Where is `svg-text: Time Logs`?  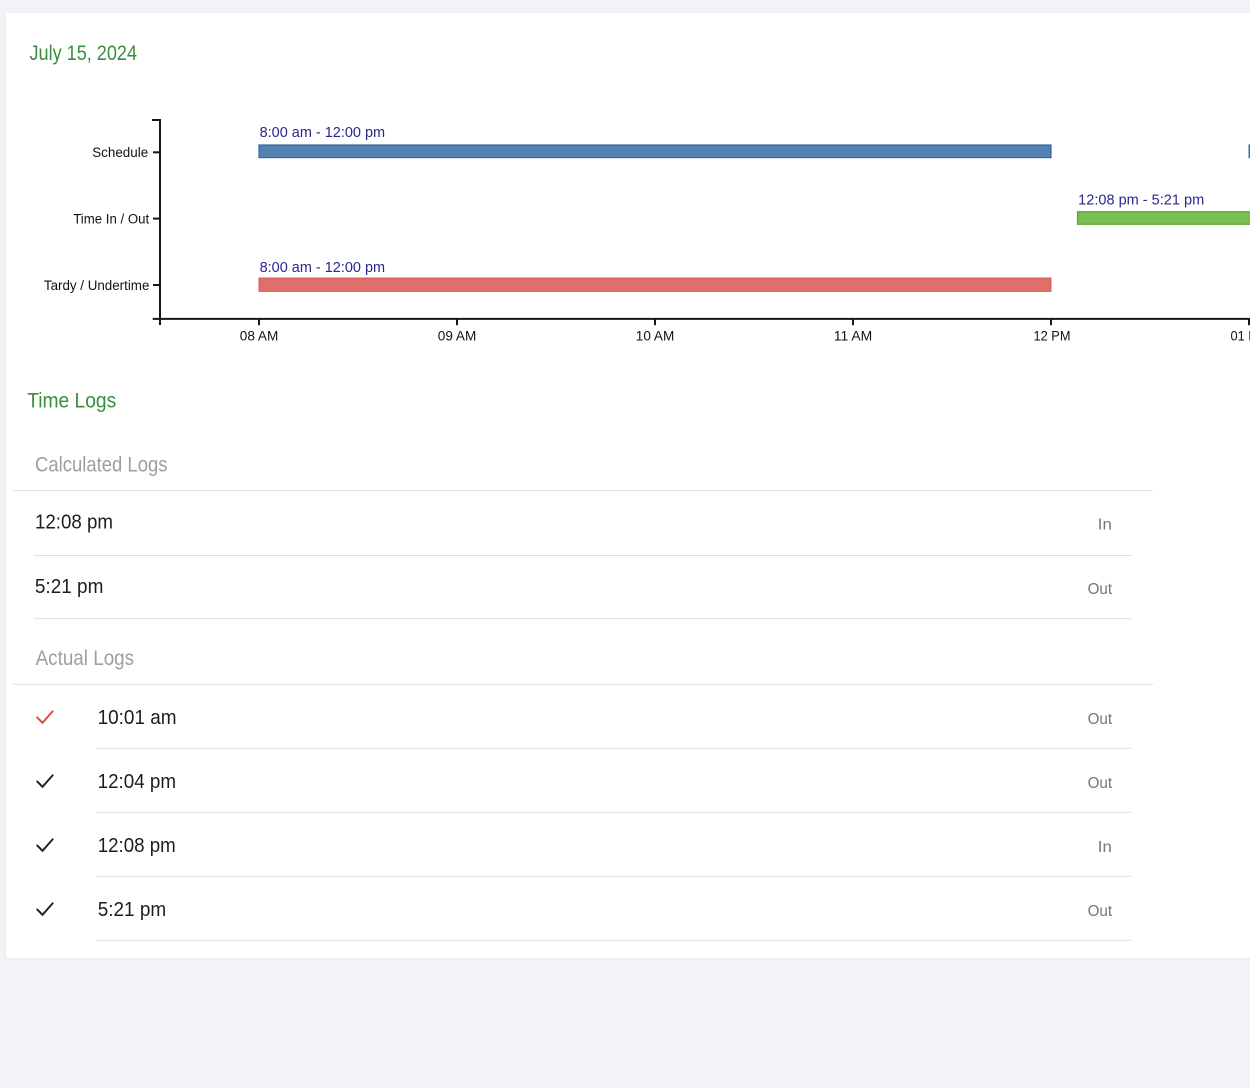 svg-text: Time Logs is located at coordinates (71, 401).